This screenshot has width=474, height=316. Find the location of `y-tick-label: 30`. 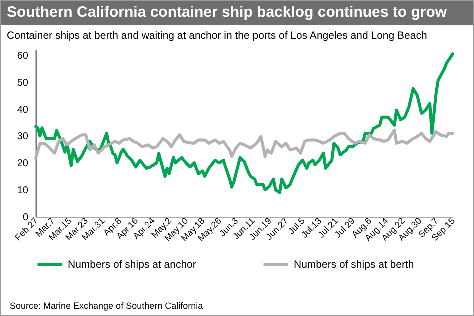

y-tick-label: 30 is located at coordinates (23, 137).